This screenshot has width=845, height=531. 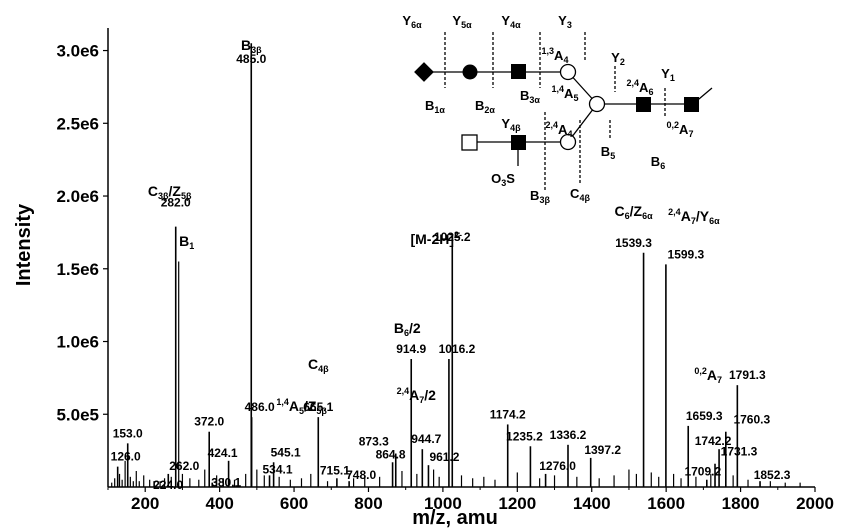 What do you see at coordinates (318, 365) in the screenshot?
I see `ion-annotation: C4β` at bounding box center [318, 365].